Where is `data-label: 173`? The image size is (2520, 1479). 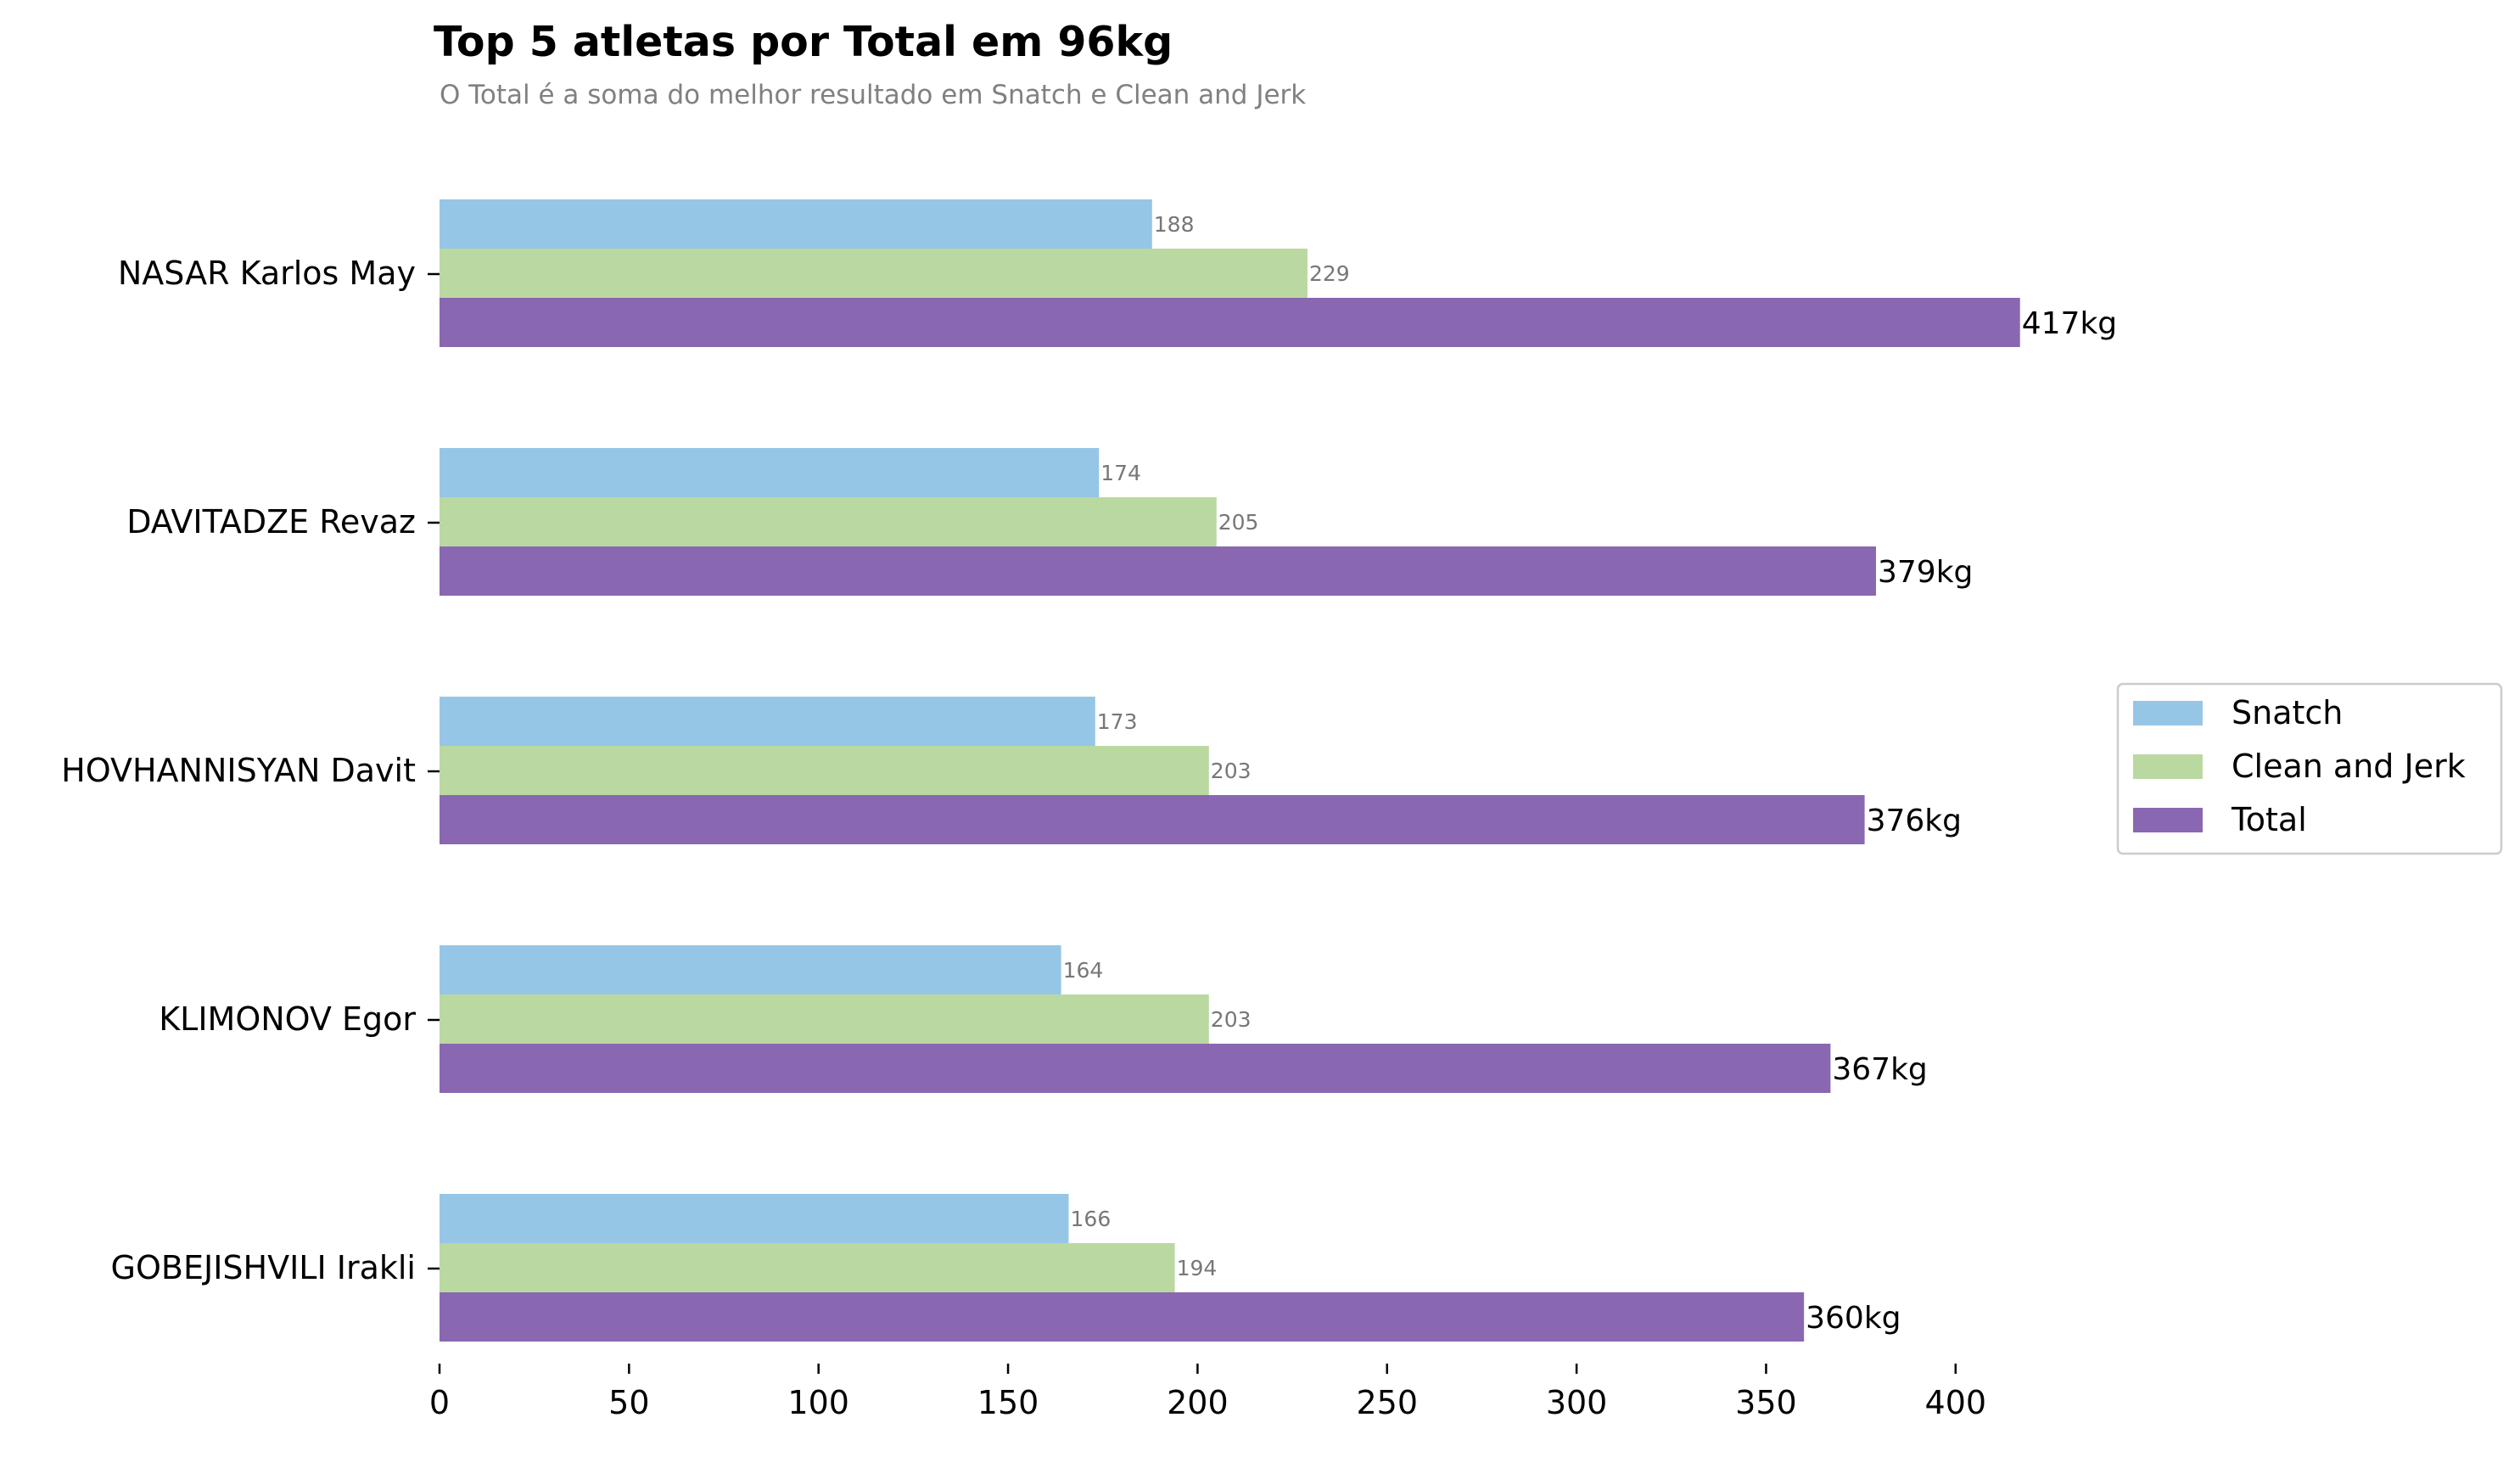
data-label: 173 is located at coordinates (1118, 721).